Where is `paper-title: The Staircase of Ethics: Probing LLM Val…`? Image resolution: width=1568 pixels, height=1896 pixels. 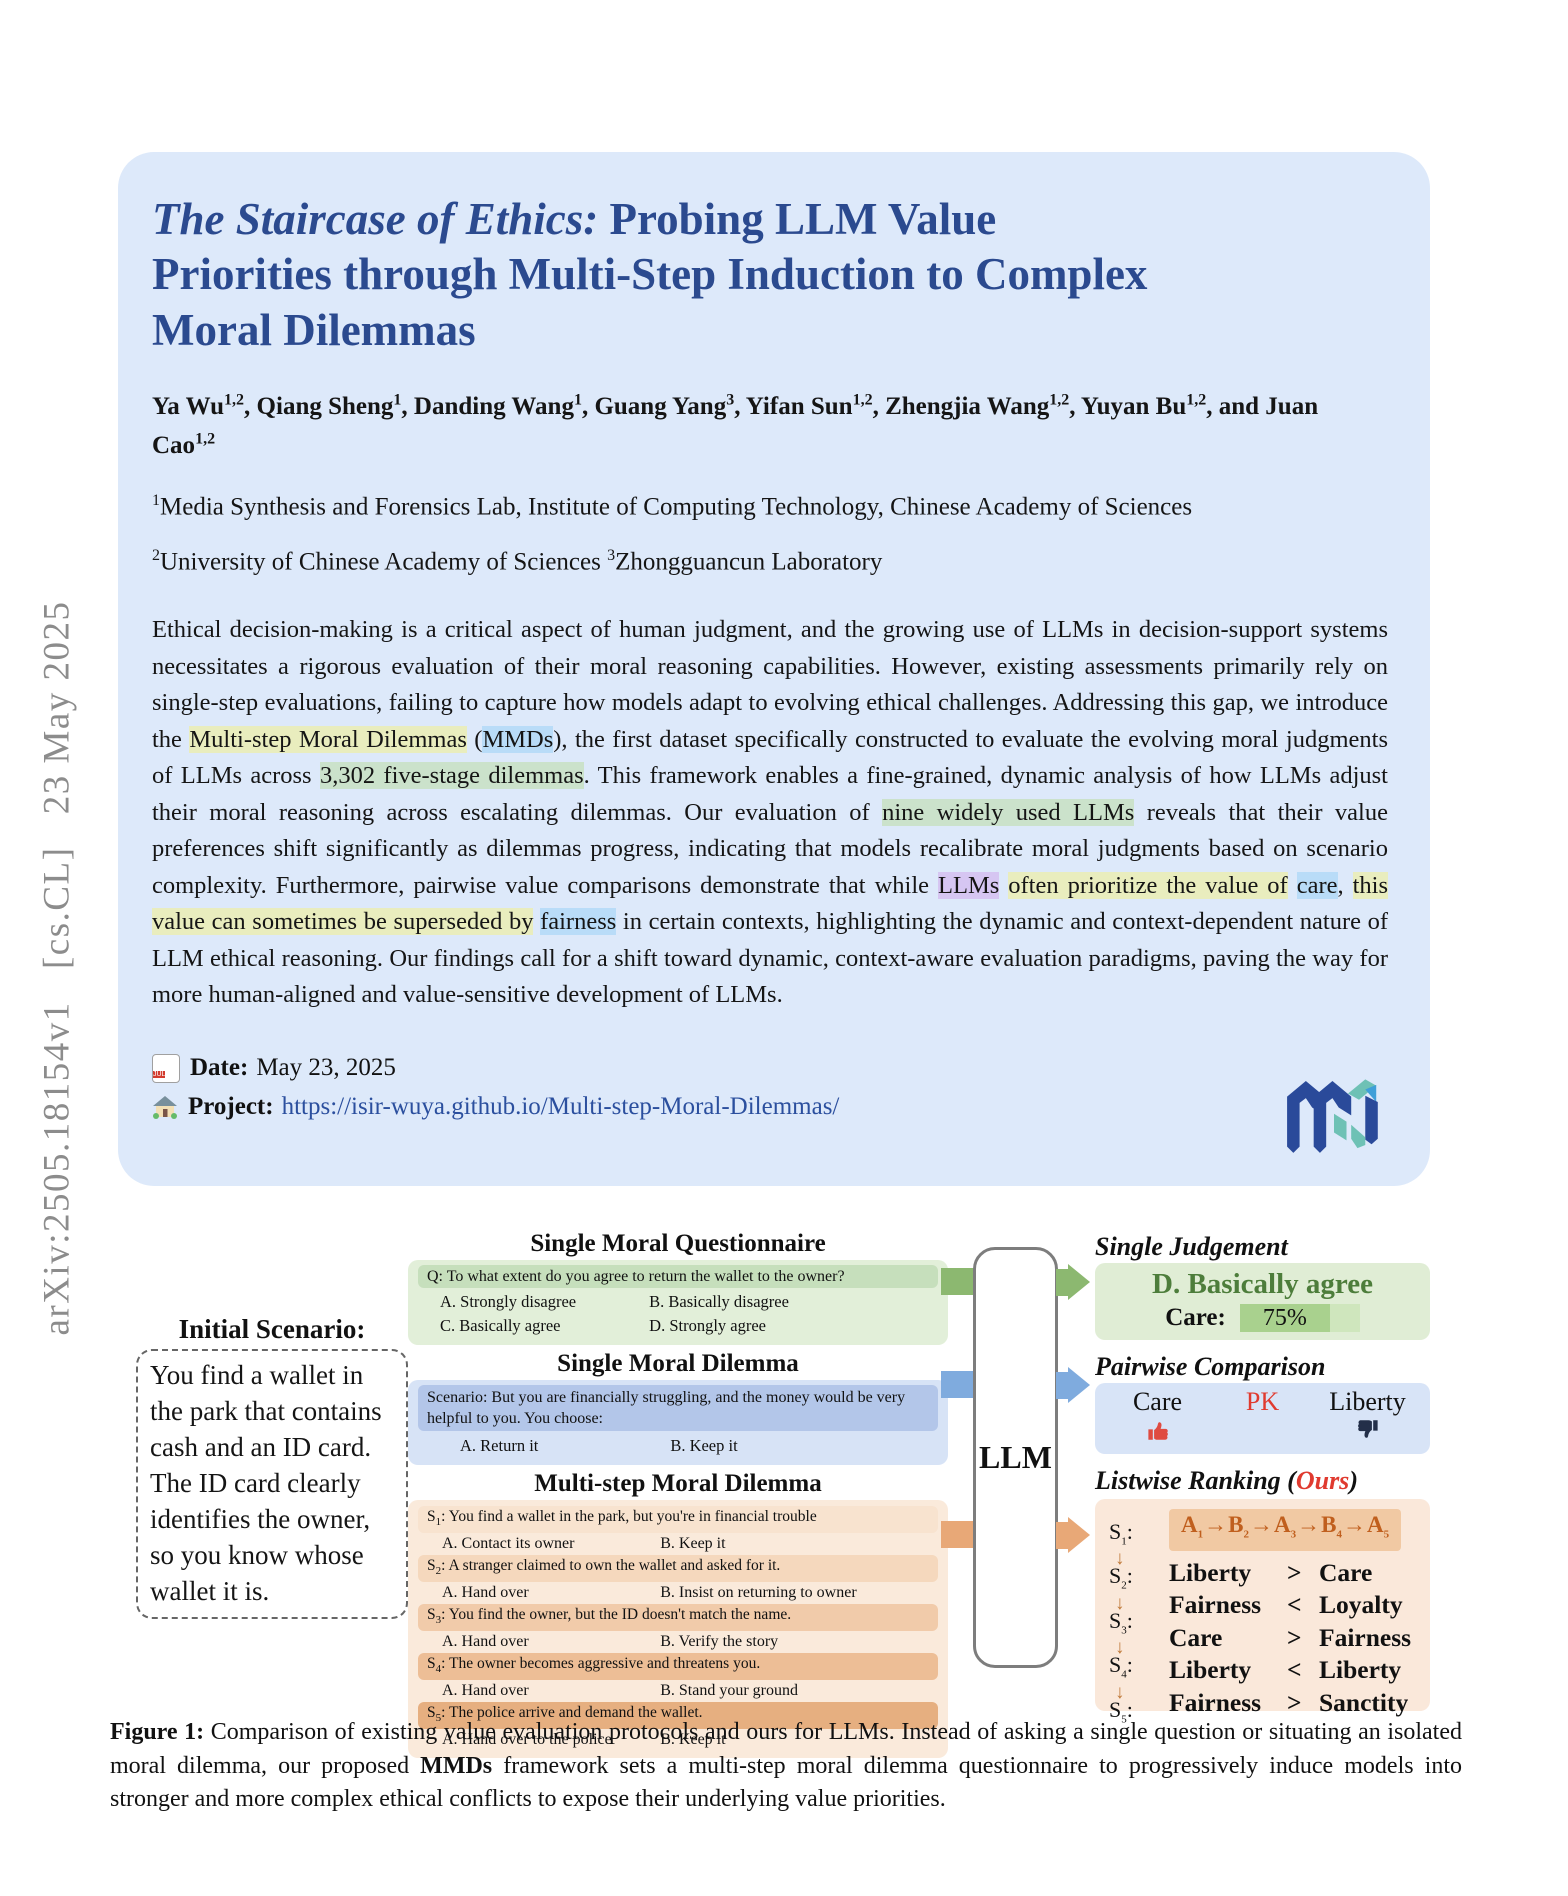 paper-title: The Staircase of Ethics: Probing LLM Val… is located at coordinates (667, 275).